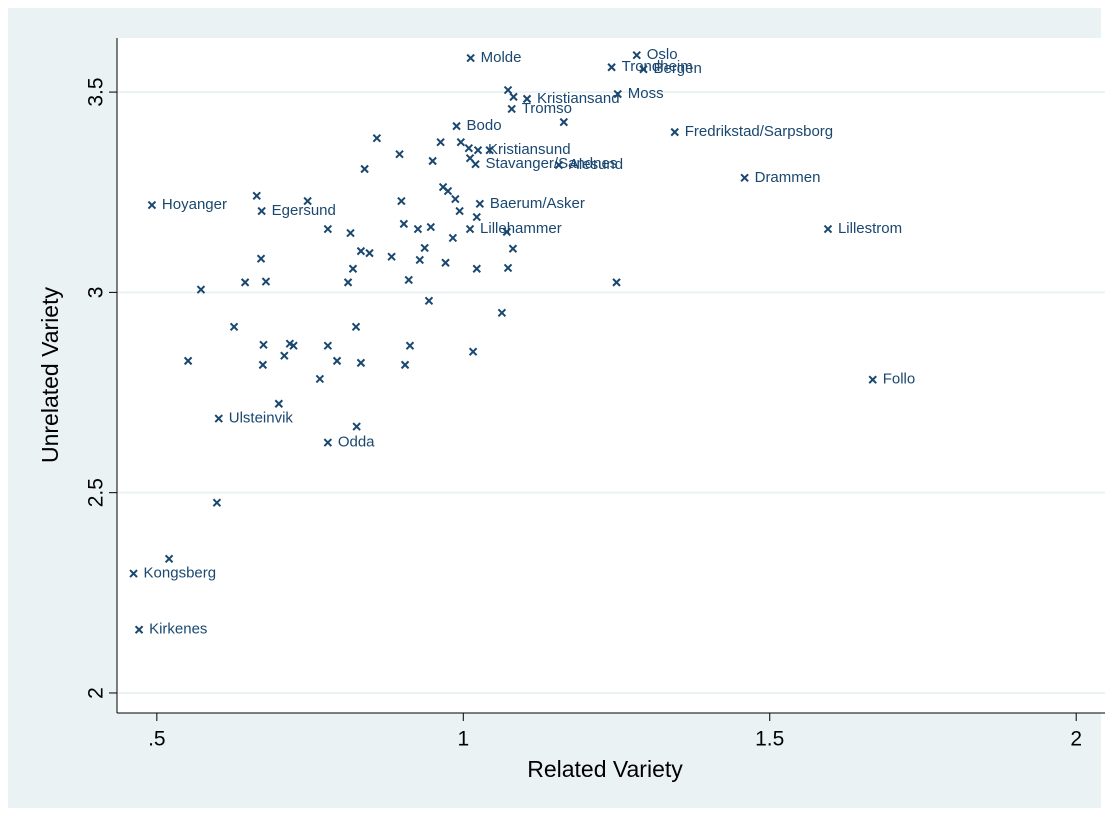  What do you see at coordinates (605, 769) in the screenshot?
I see `x-axis-title: Related Variety` at bounding box center [605, 769].